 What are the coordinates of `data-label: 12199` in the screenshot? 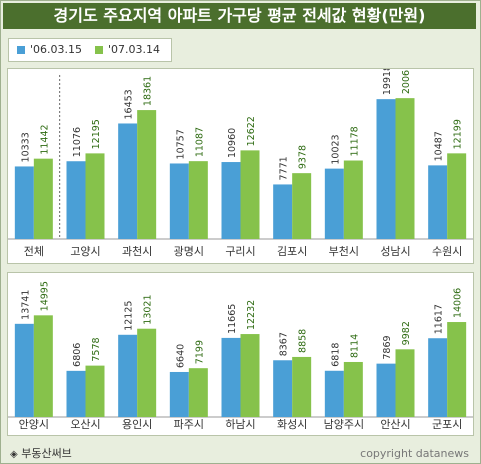 It's located at (458, 134).